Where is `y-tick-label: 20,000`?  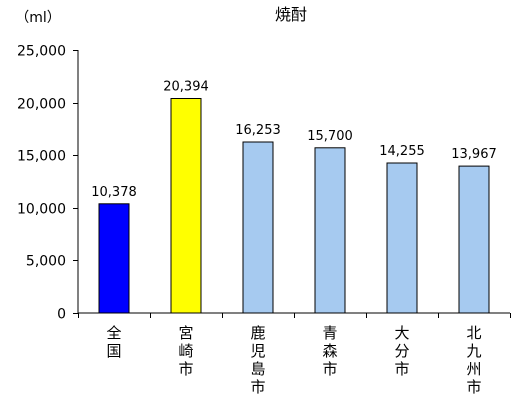 y-tick-label: 20,000 is located at coordinates (41, 105).